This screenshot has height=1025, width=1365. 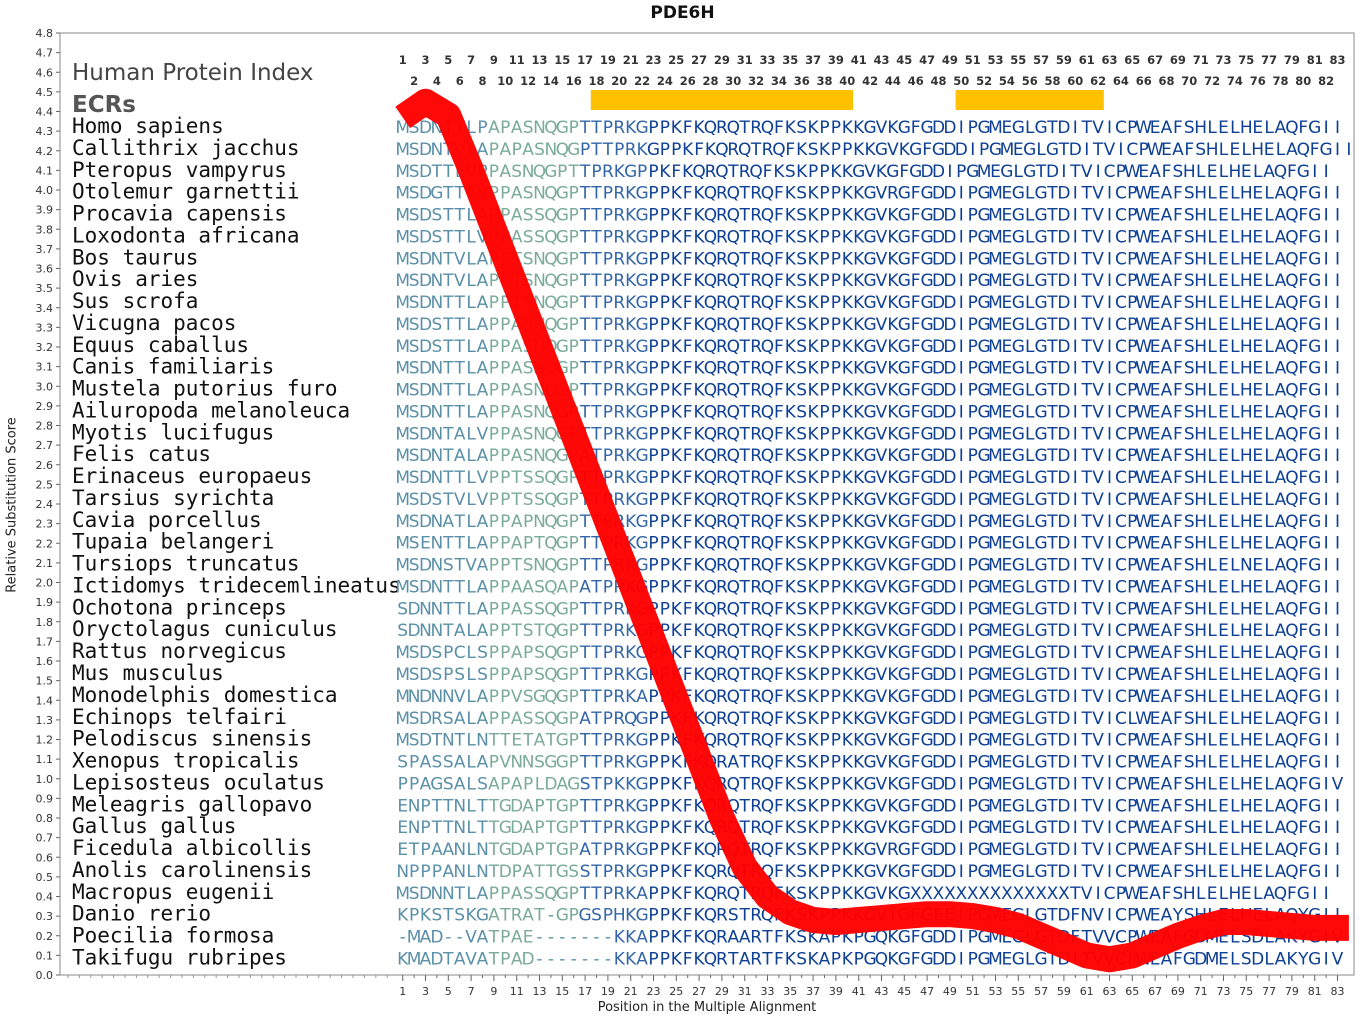 I want to click on residue: W, so click(x=1143, y=850).